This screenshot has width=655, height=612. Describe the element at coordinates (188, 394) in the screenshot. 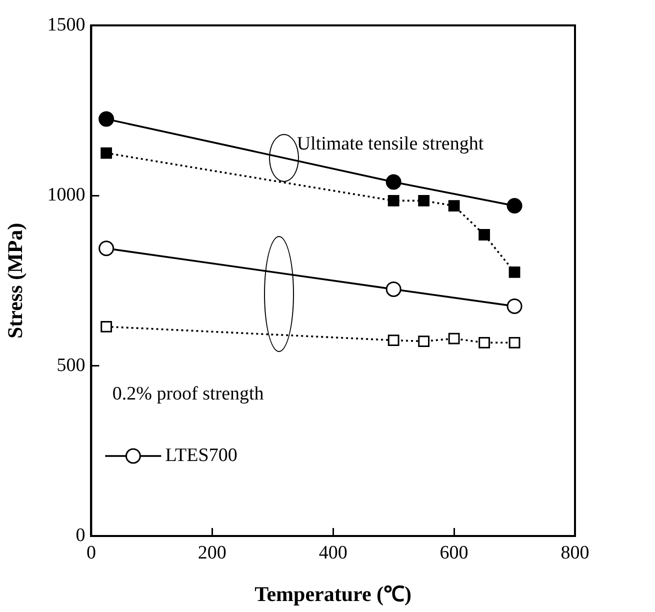

I see `annotation: 0.2% proof strength` at that location.